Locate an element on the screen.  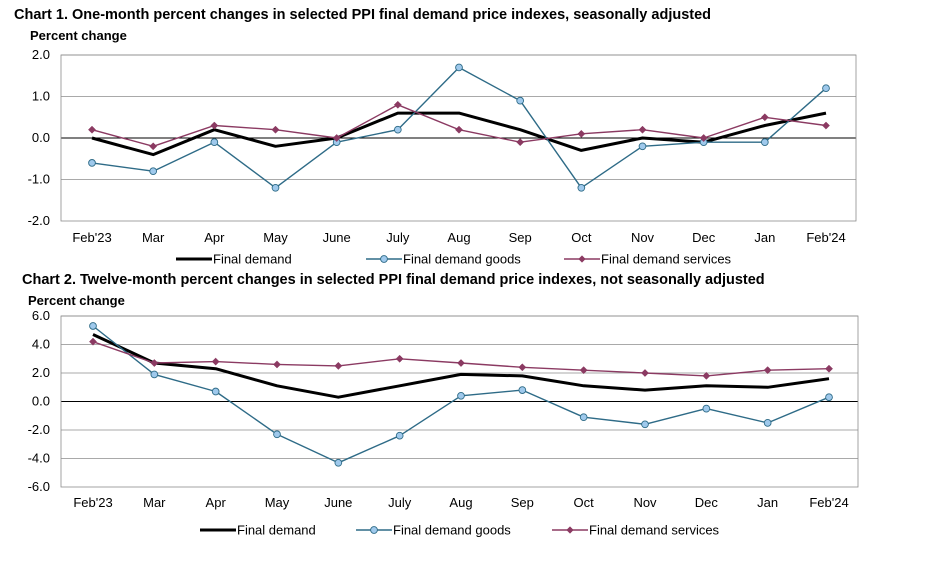
chart-2-x-tick-label: Oct is located at coordinates (584, 502).